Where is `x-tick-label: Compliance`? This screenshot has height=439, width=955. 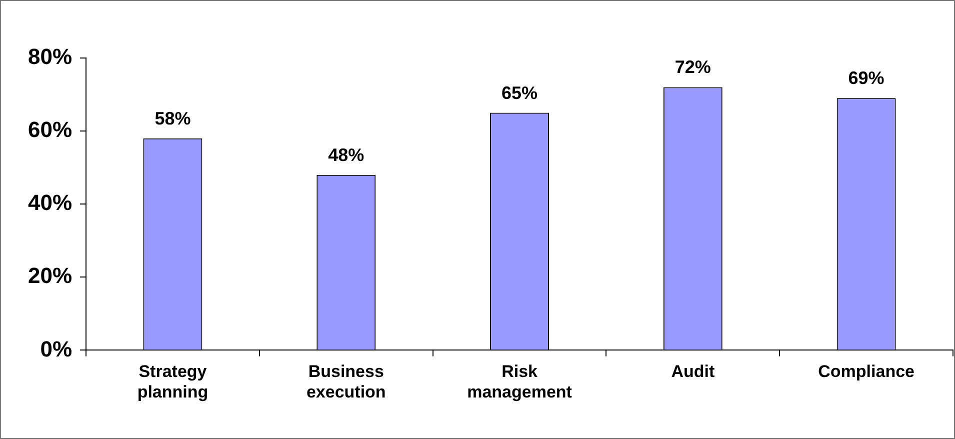 x-tick-label: Compliance is located at coordinates (866, 372).